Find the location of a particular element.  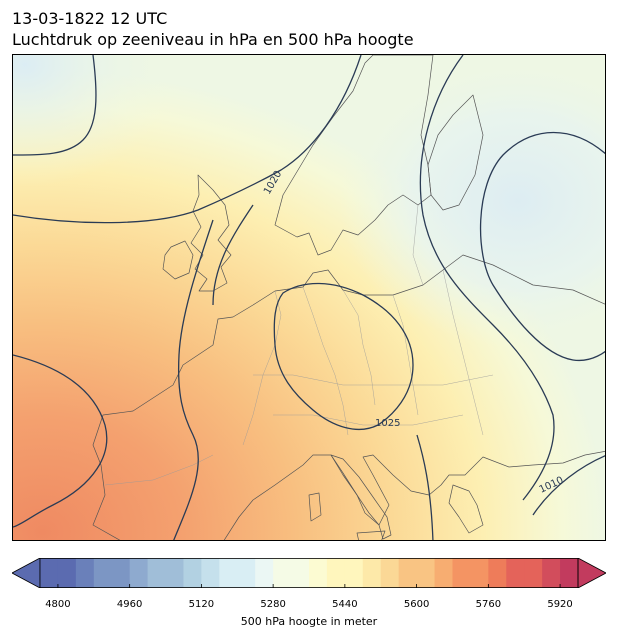

greece is located at coordinates (466, 509).